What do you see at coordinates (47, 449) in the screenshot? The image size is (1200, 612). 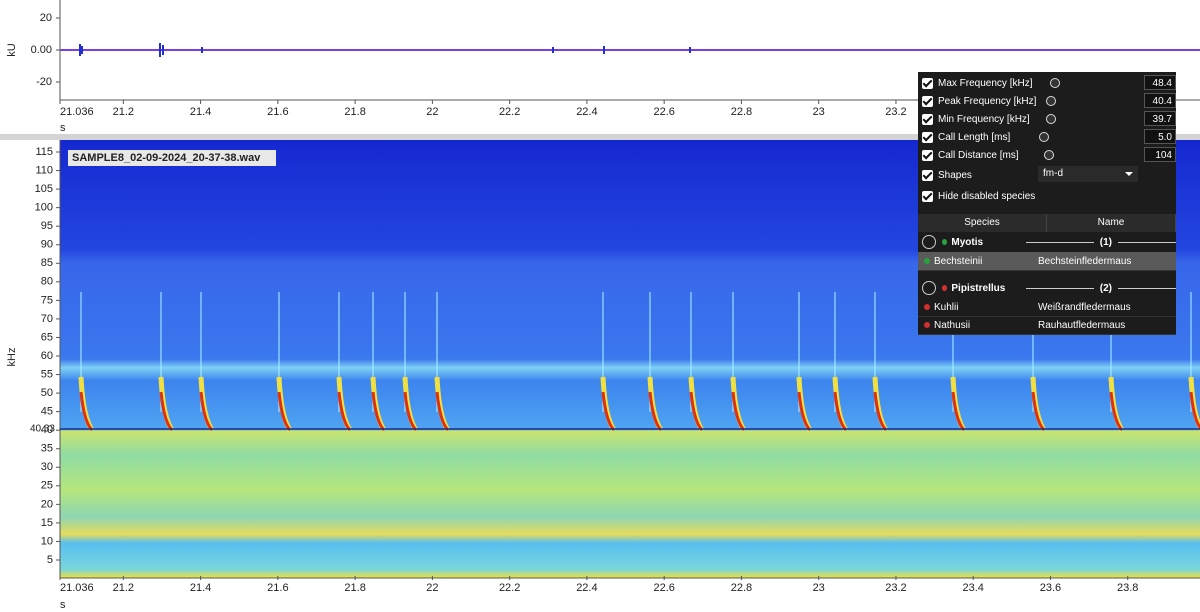 I see `y-tick-label: 35` at bounding box center [47, 449].